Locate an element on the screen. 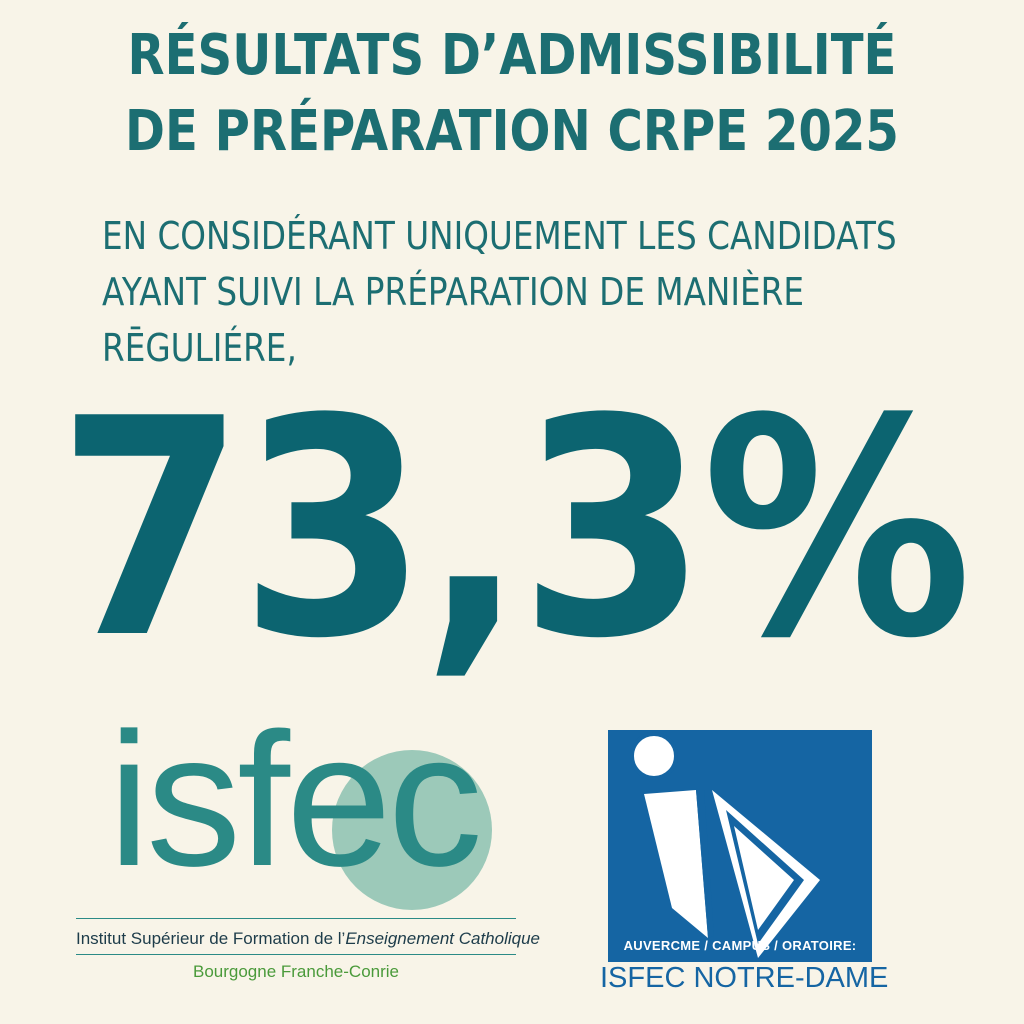 The height and width of the screenshot is (1024, 1024). subtitle-line-3: RĒGULIÉRE, is located at coordinates (199, 348).